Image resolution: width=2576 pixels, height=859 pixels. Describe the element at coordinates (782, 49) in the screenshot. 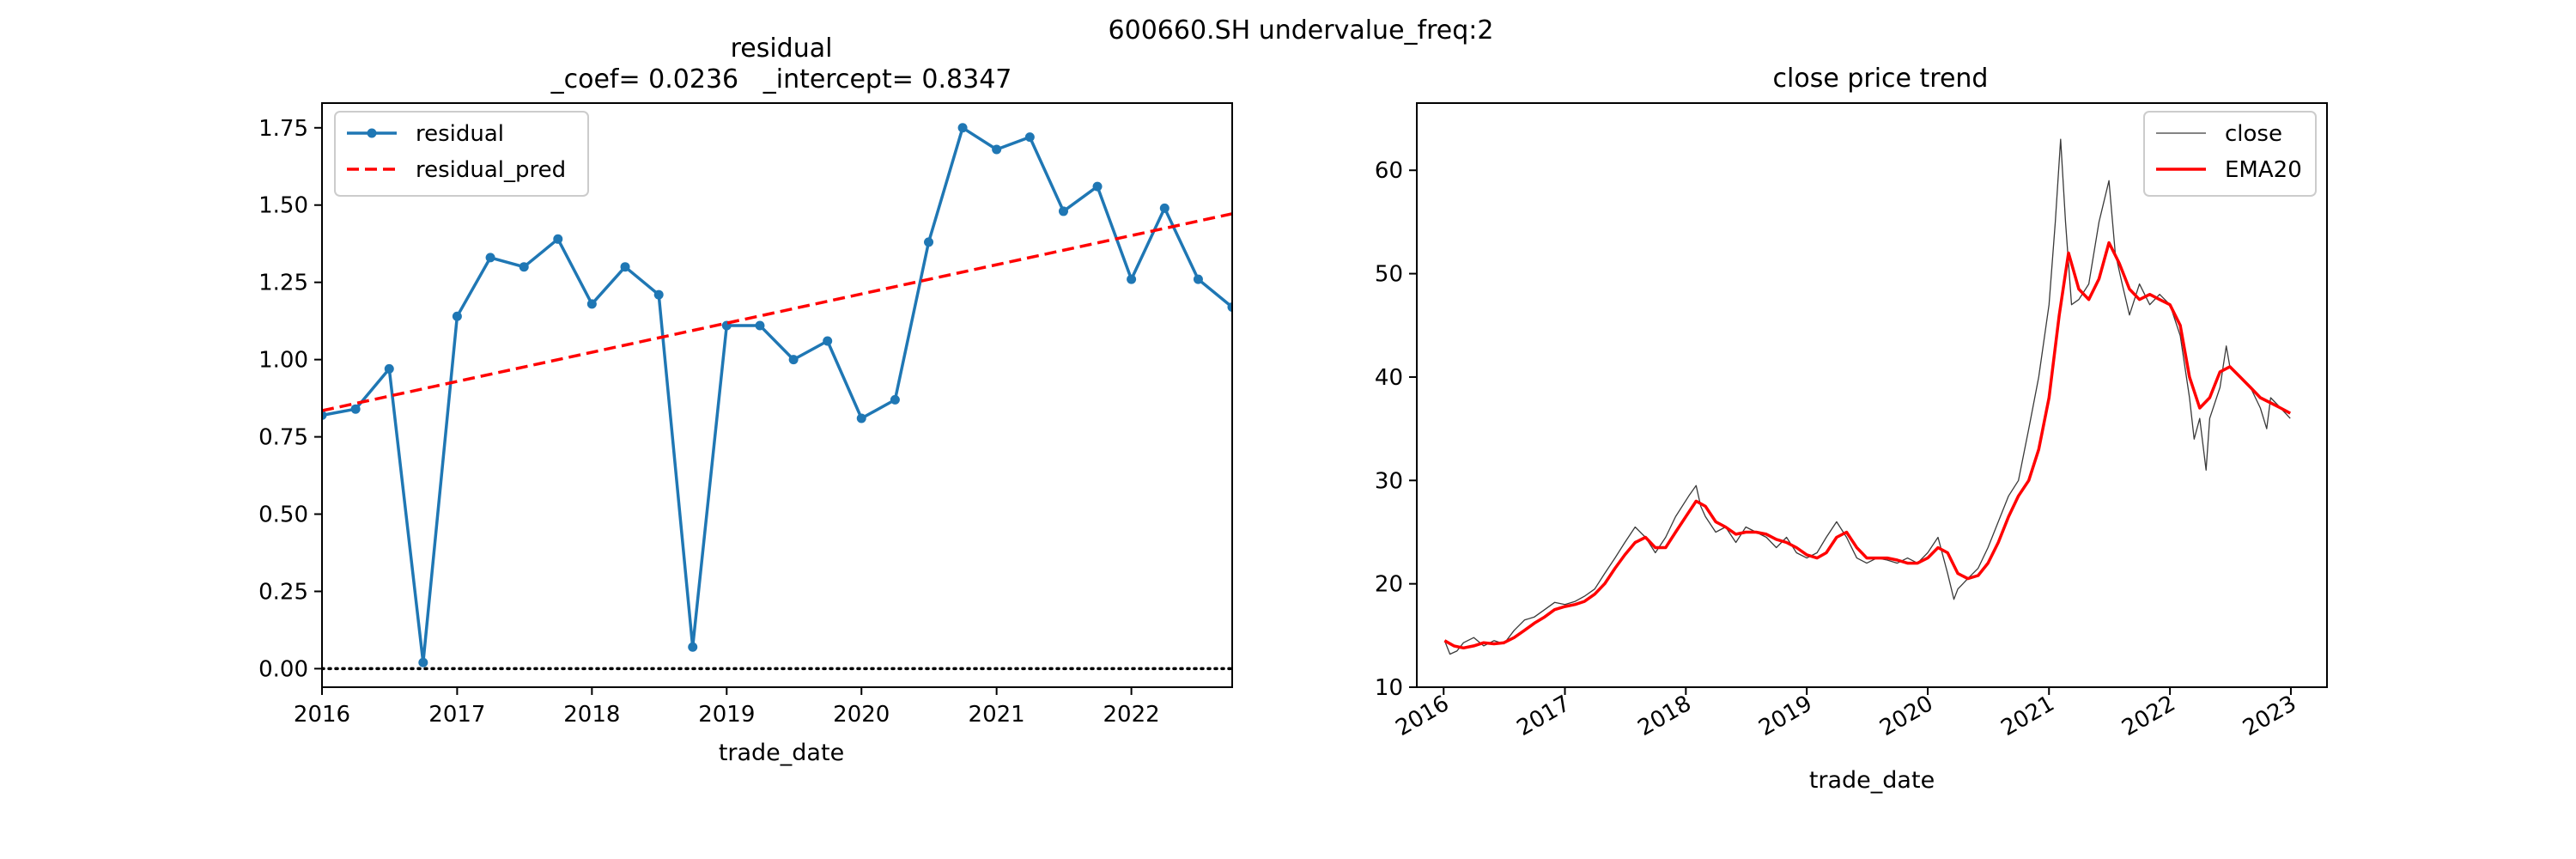

I see `residual-chart-title-line1: residual` at that location.